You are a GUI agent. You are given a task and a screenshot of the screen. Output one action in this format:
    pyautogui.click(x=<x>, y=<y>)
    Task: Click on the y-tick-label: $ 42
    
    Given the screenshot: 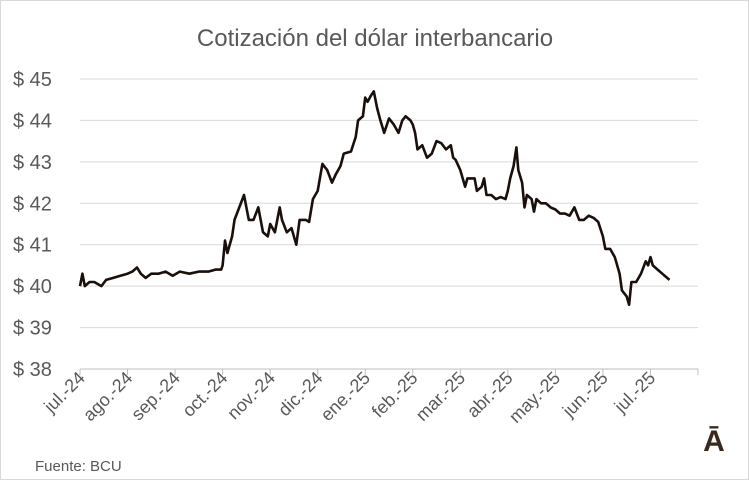 What is the action you would take?
    pyautogui.click(x=32, y=204)
    